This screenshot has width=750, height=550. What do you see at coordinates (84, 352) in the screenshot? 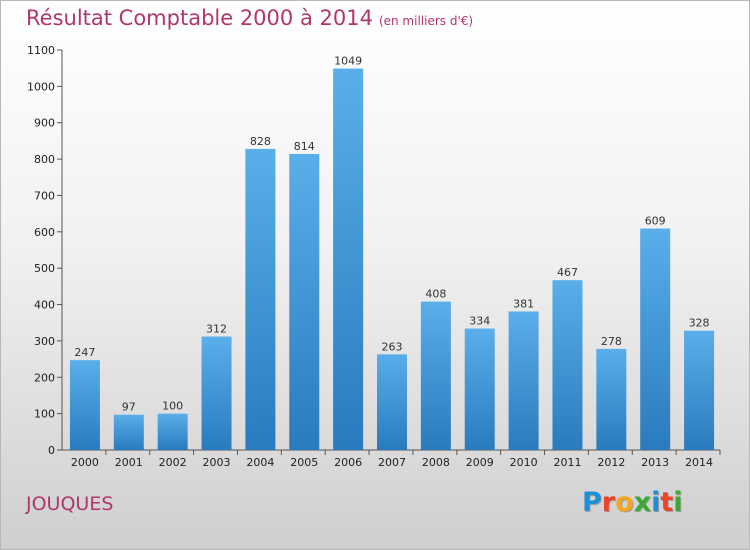
I see `data-label: 247` at bounding box center [84, 352].